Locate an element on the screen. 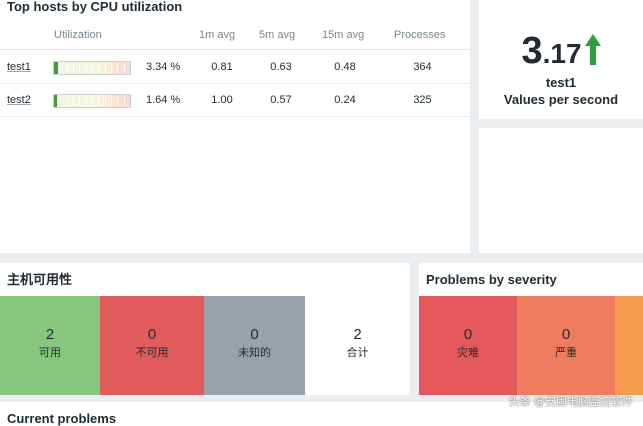  watermark: 头条 @安固电脑监控软件 is located at coordinates (571, 401).